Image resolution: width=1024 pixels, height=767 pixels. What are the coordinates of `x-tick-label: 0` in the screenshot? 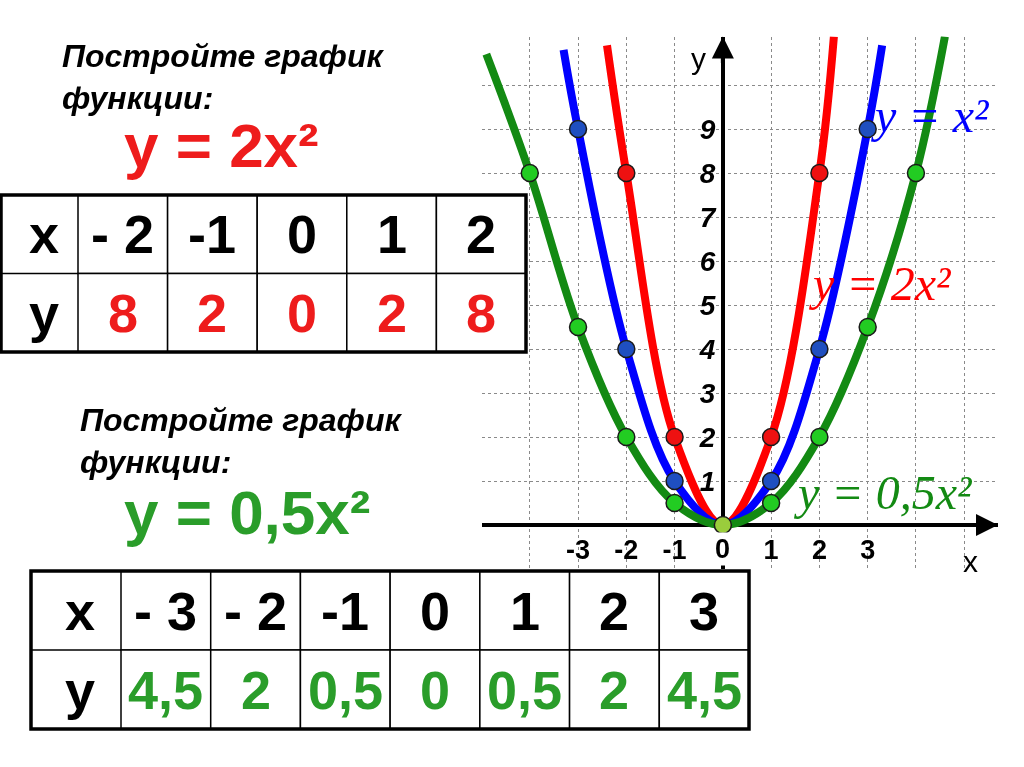 It's located at (723, 549).